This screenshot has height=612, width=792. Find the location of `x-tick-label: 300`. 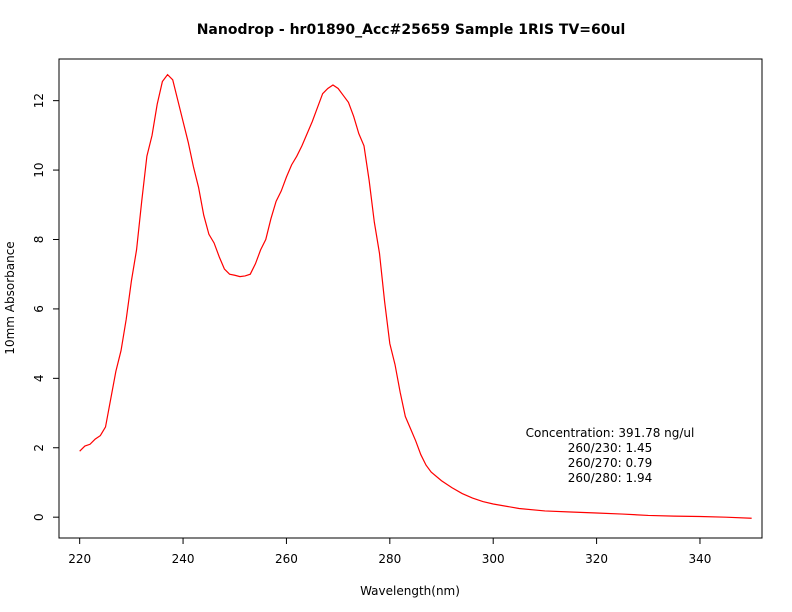

x-tick-label: 300 is located at coordinates (493, 559).